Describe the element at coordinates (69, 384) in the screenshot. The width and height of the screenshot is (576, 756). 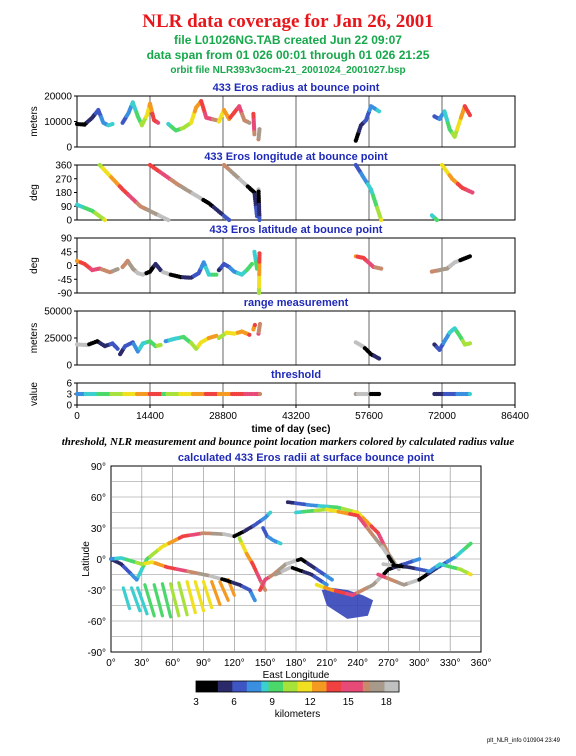
I see `y-tick-label: 6` at that location.